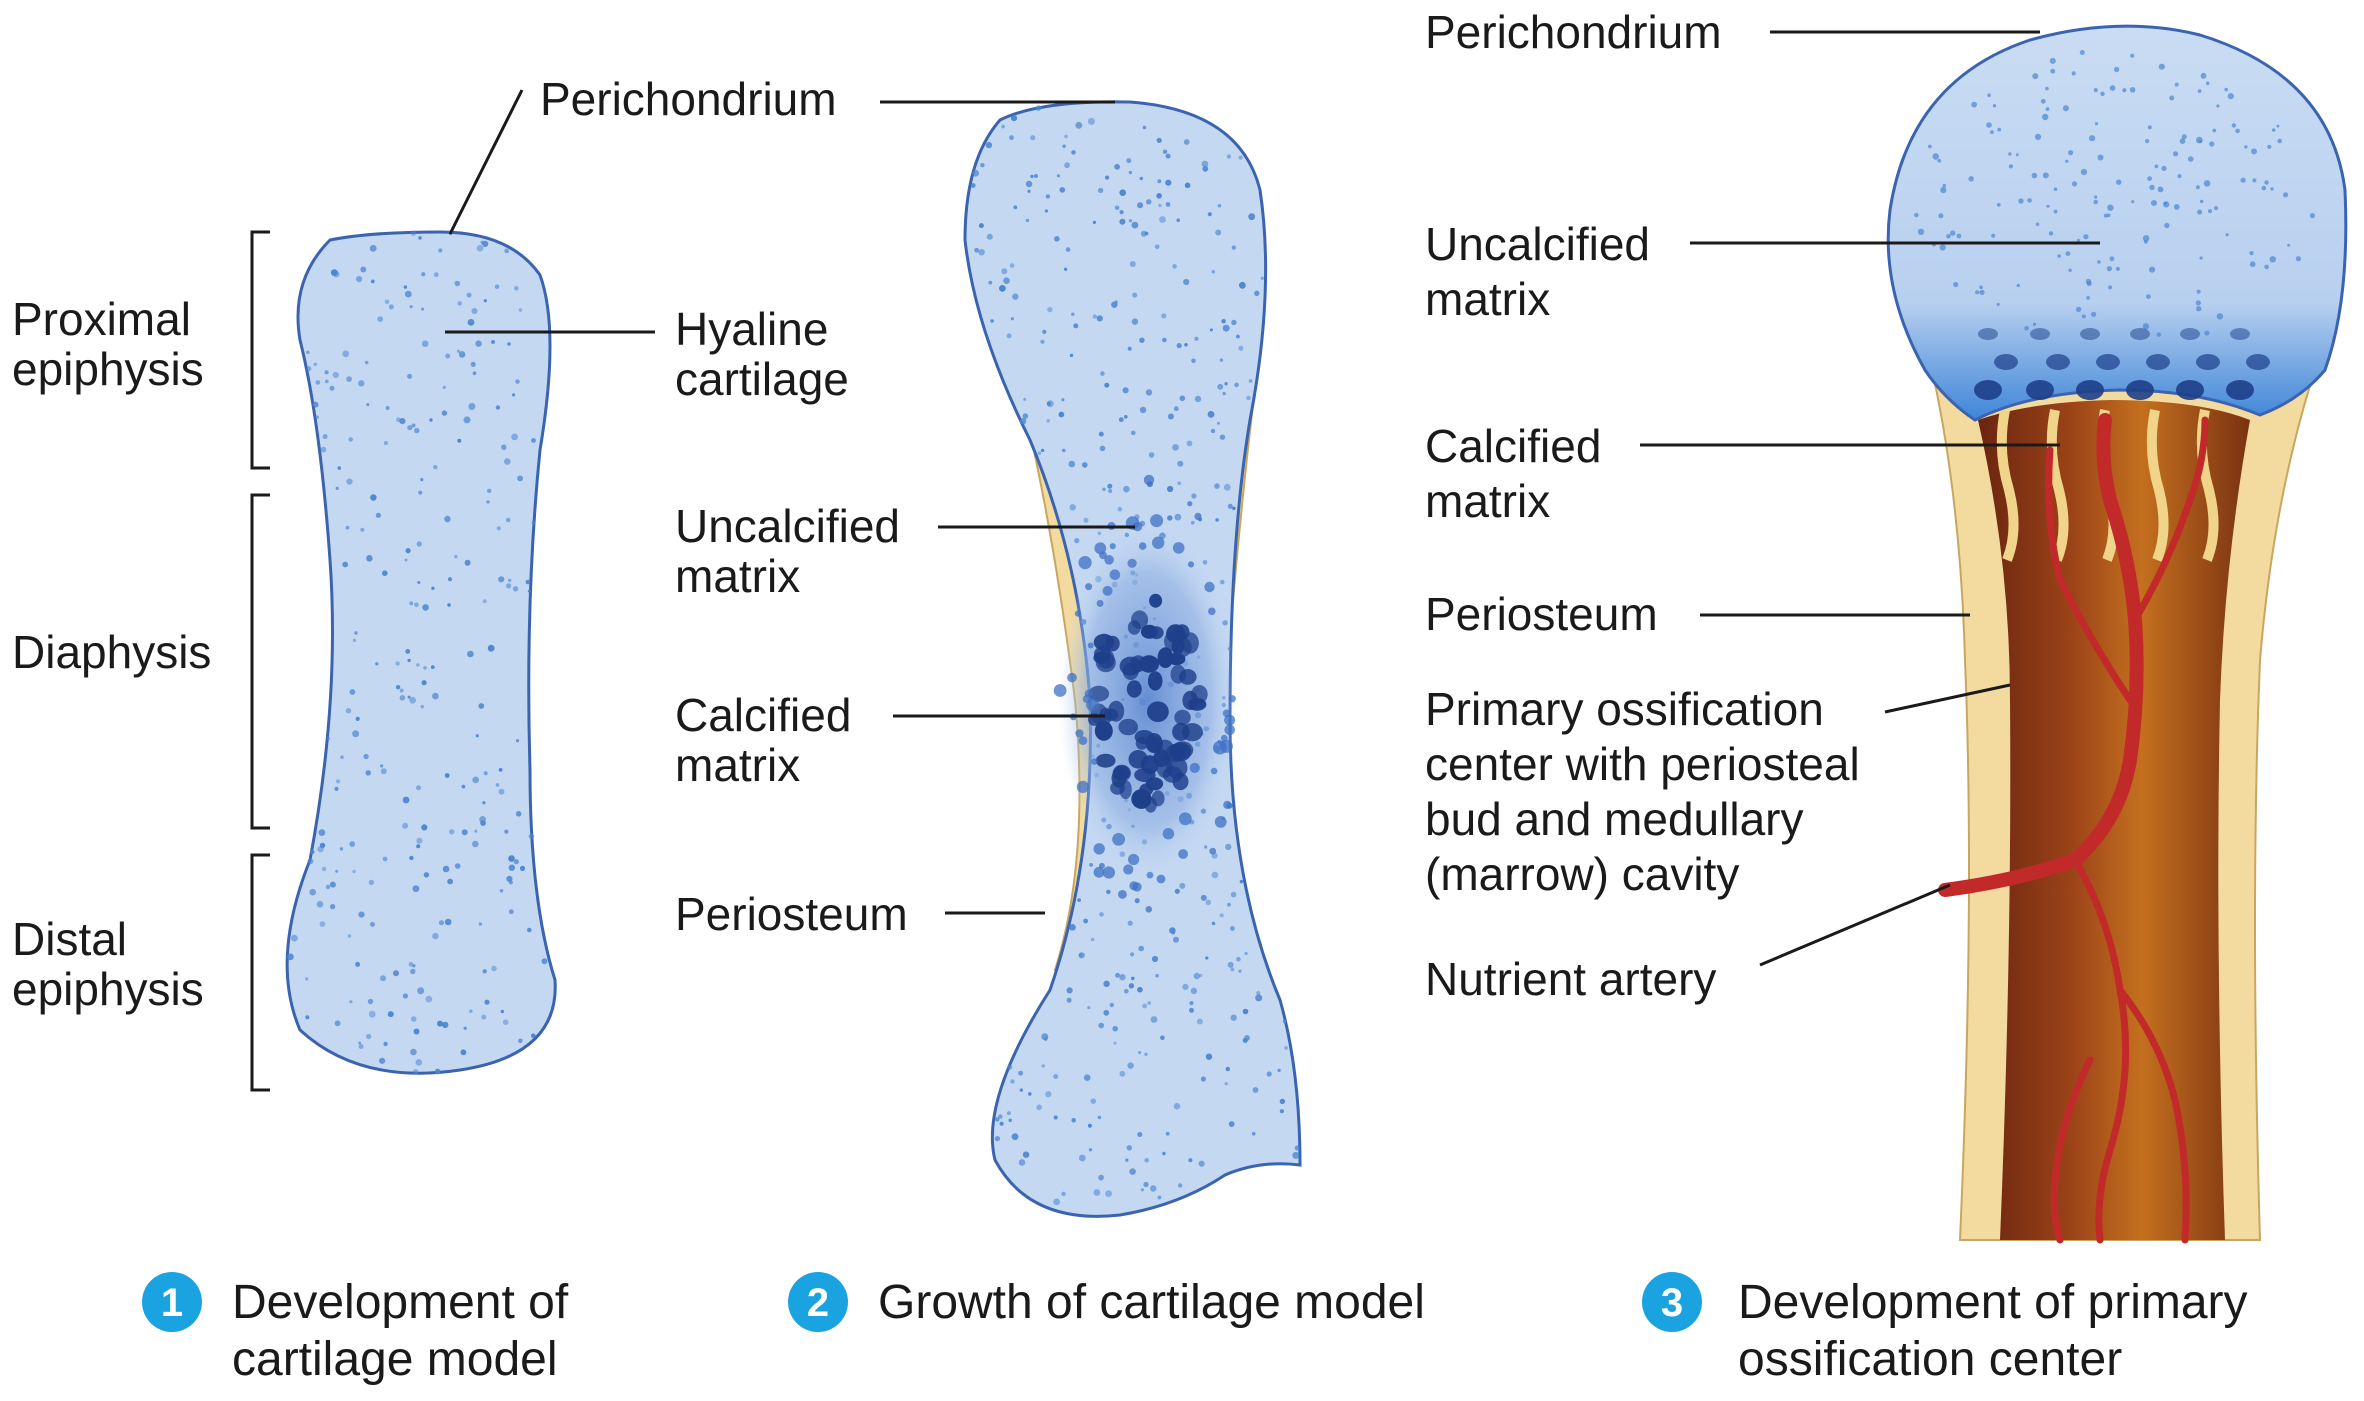 The height and width of the screenshot is (1401, 2364). I want to click on brace-proximal, so click(260, 350).